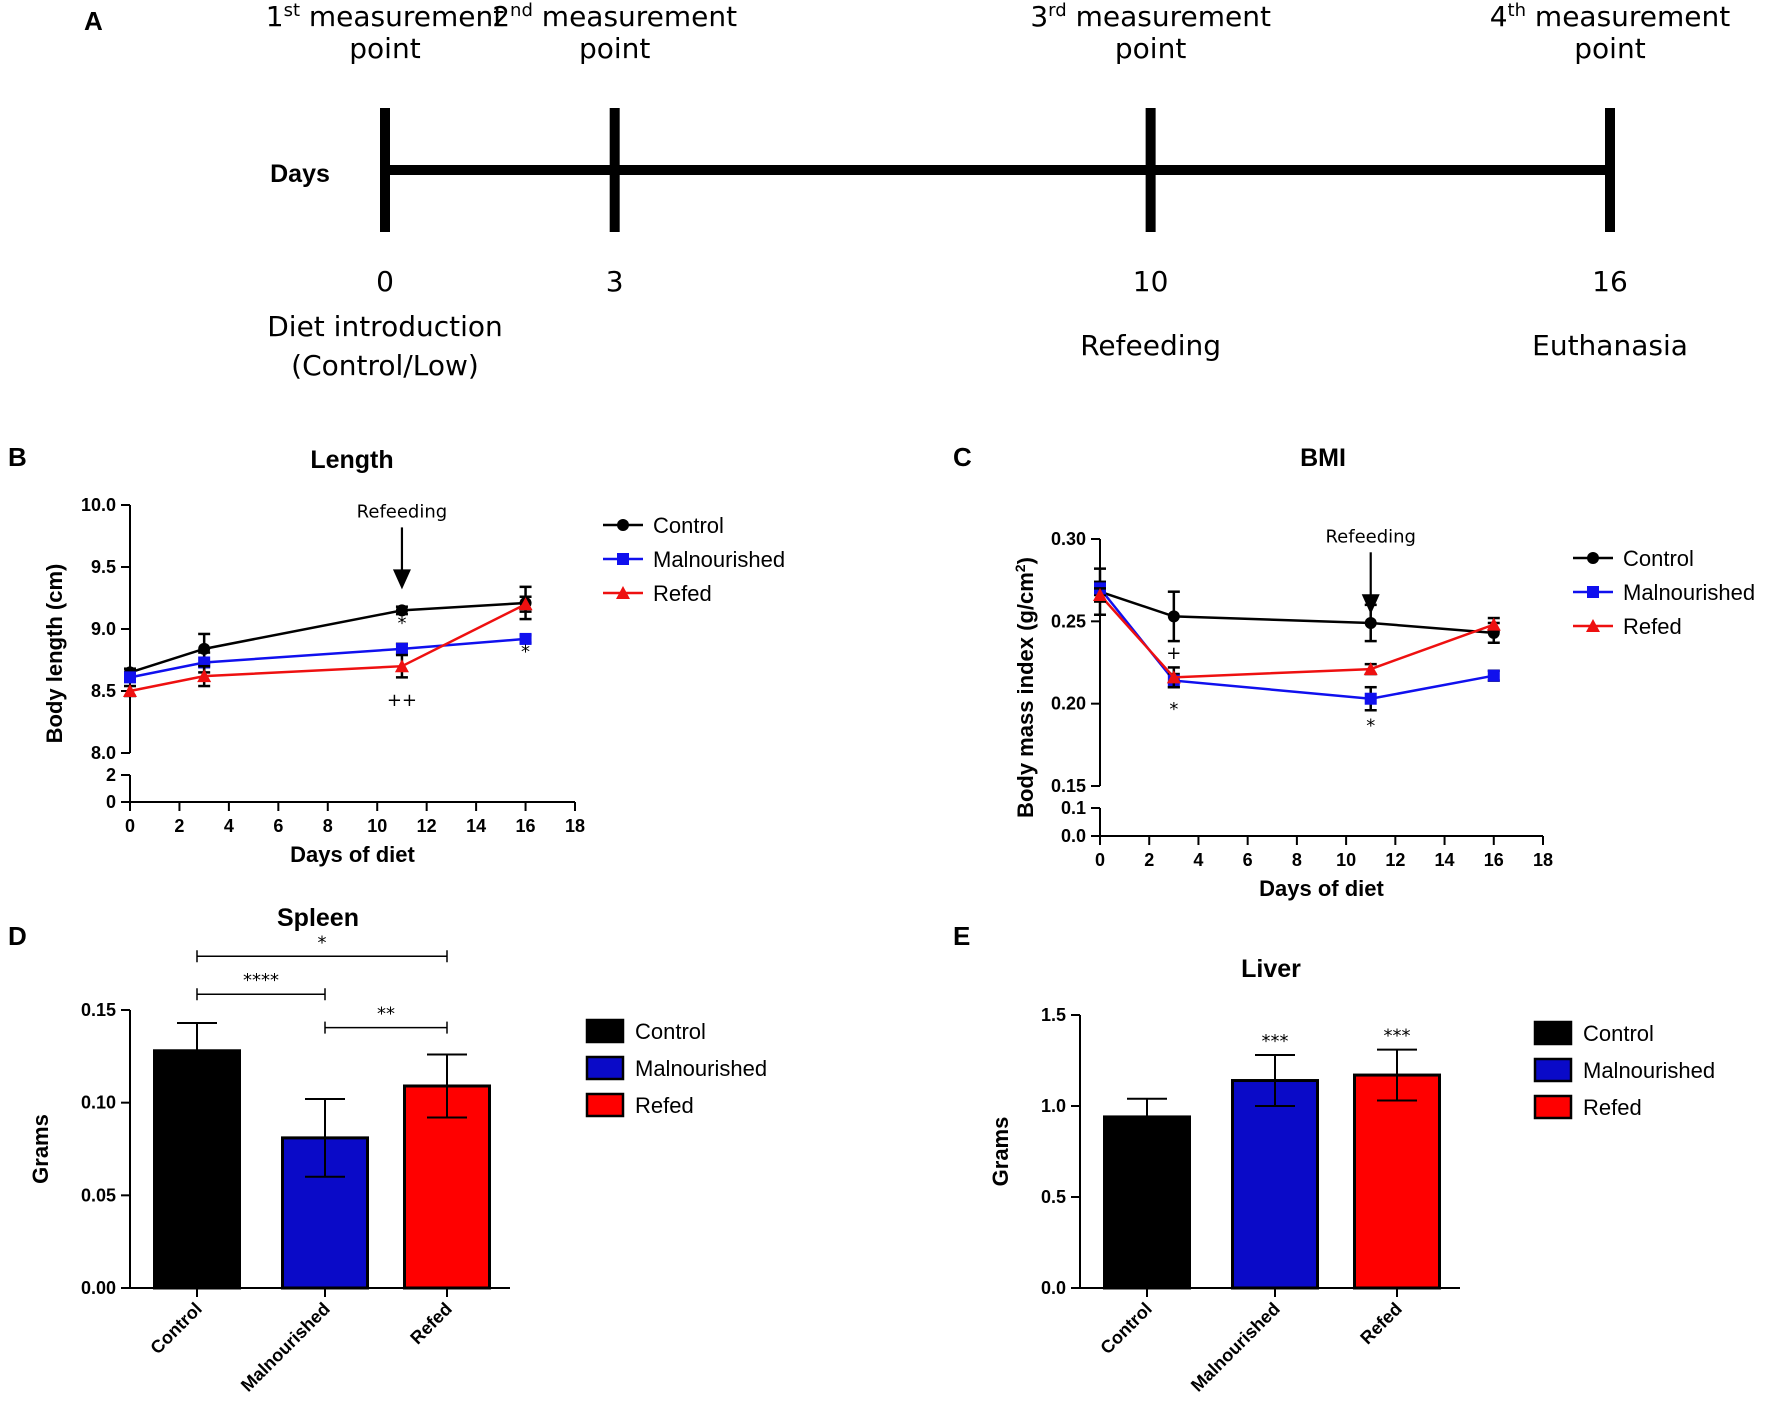 The width and height of the screenshot is (1772, 1415). I want to click on timeline-axis-label: Days, so click(300, 174).